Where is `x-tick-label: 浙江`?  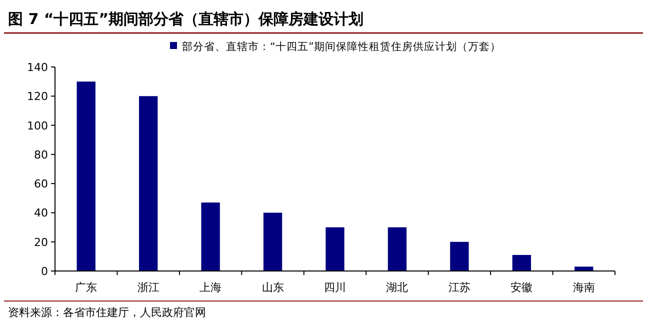
x-tick-label: 浙江 is located at coordinates (148, 287).